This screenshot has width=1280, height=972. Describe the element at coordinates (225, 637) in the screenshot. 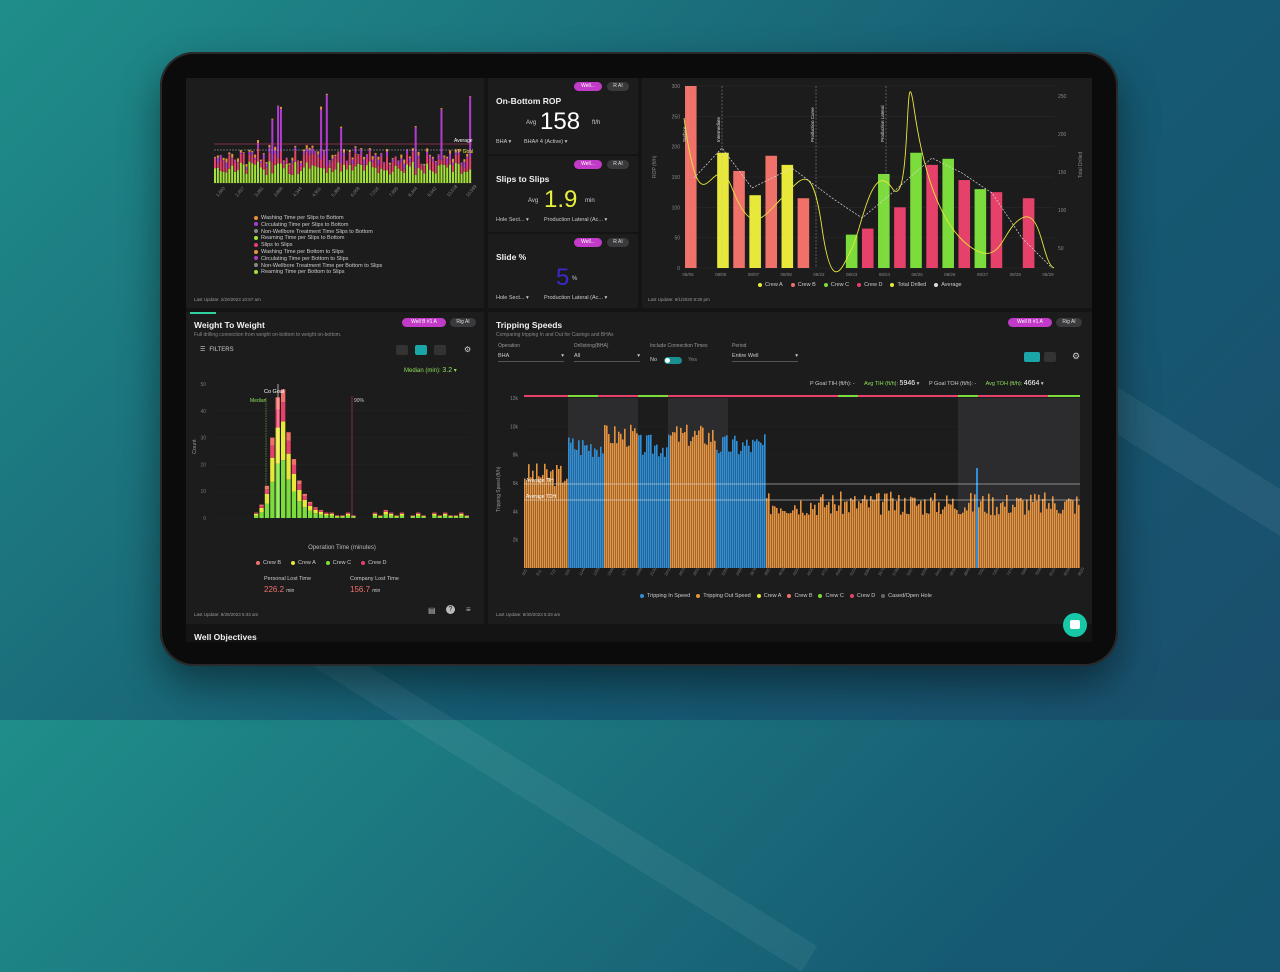

I see `well-objectives-title: Well Objectives` at that location.